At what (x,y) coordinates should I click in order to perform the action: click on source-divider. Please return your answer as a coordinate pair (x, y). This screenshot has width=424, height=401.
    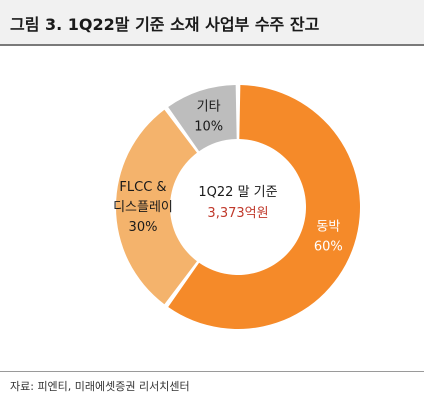
    Looking at the image, I should click on (212, 371).